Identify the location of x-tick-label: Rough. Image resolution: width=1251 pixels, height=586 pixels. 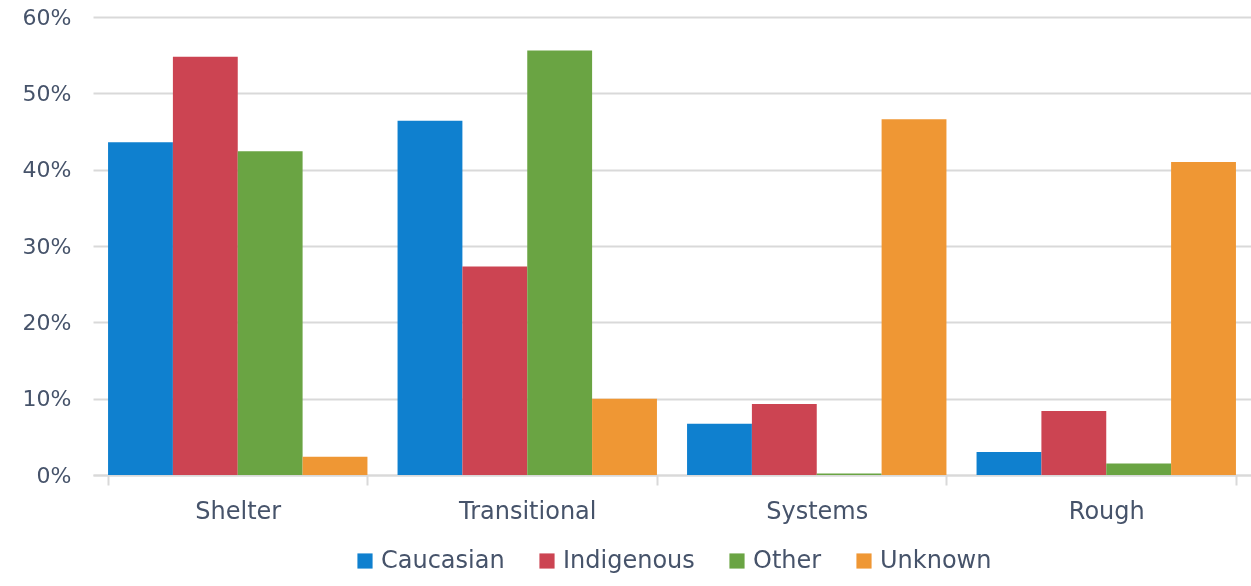
(1106, 510).